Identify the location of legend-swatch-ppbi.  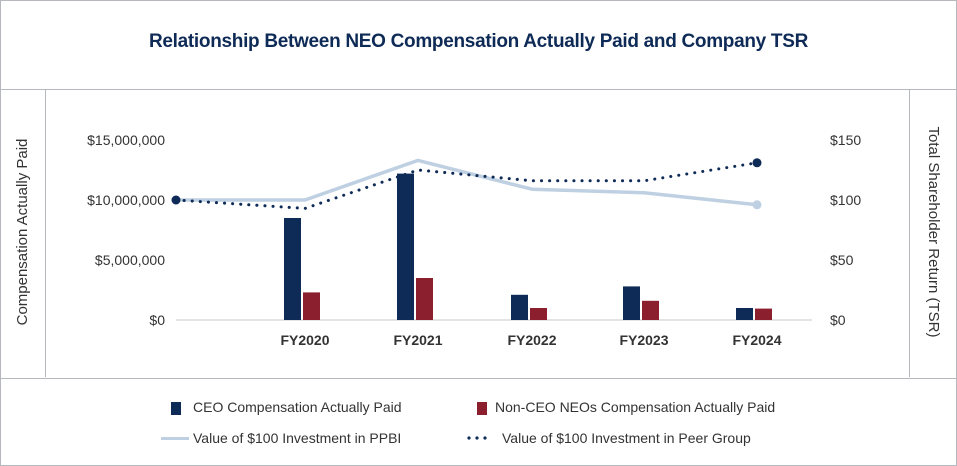
(175, 438).